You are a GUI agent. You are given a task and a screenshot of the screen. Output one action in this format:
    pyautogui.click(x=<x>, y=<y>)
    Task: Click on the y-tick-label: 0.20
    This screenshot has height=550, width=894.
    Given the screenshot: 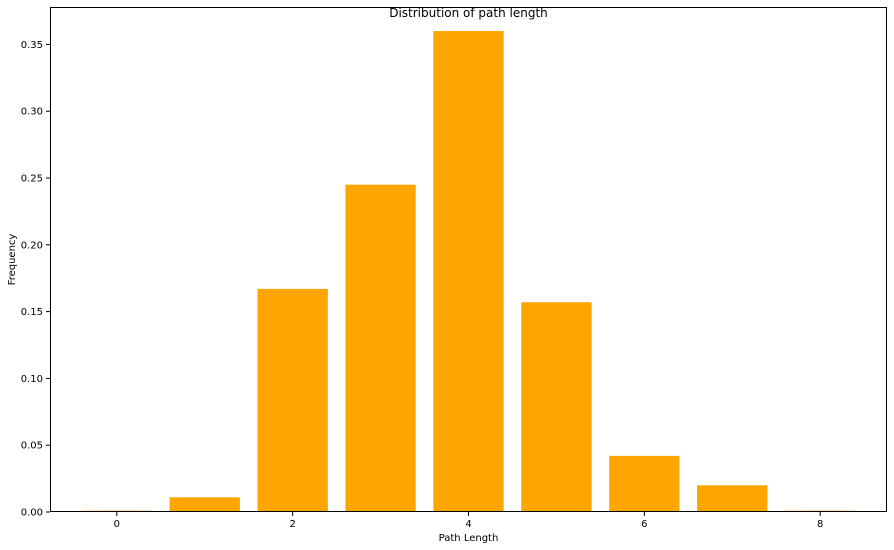 What is the action you would take?
    pyautogui.click(x=32, y=245)
    